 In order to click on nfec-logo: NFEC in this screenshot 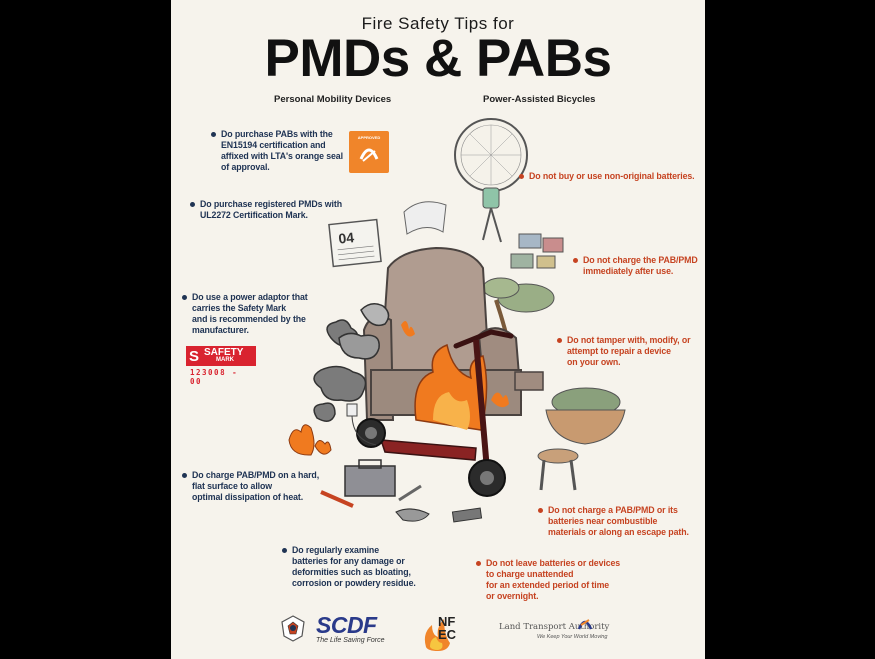, I will do `click(442, 633)`.